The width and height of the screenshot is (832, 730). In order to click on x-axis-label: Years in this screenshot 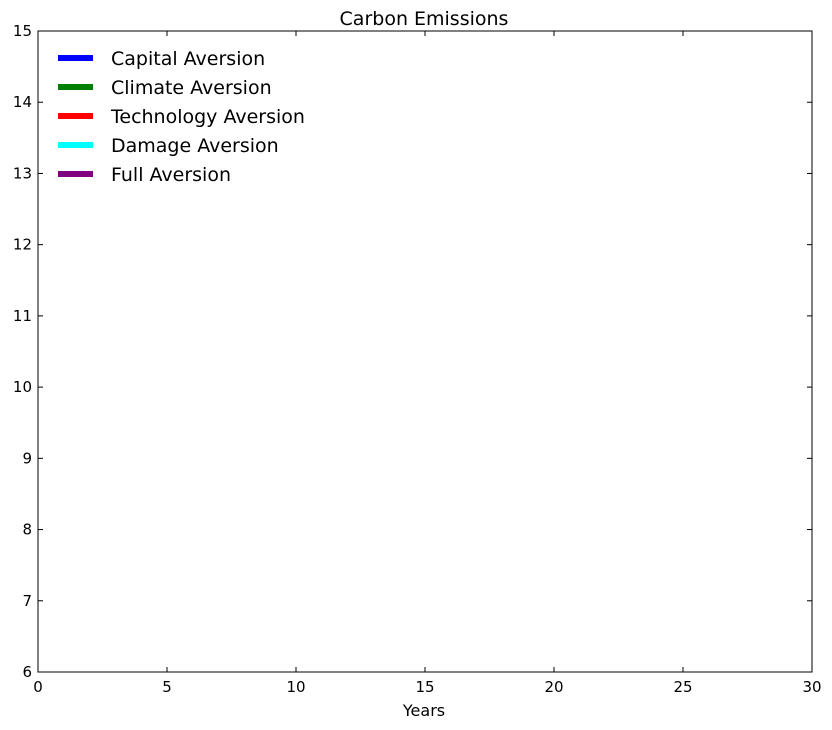, I will do `click(423, 710)`.